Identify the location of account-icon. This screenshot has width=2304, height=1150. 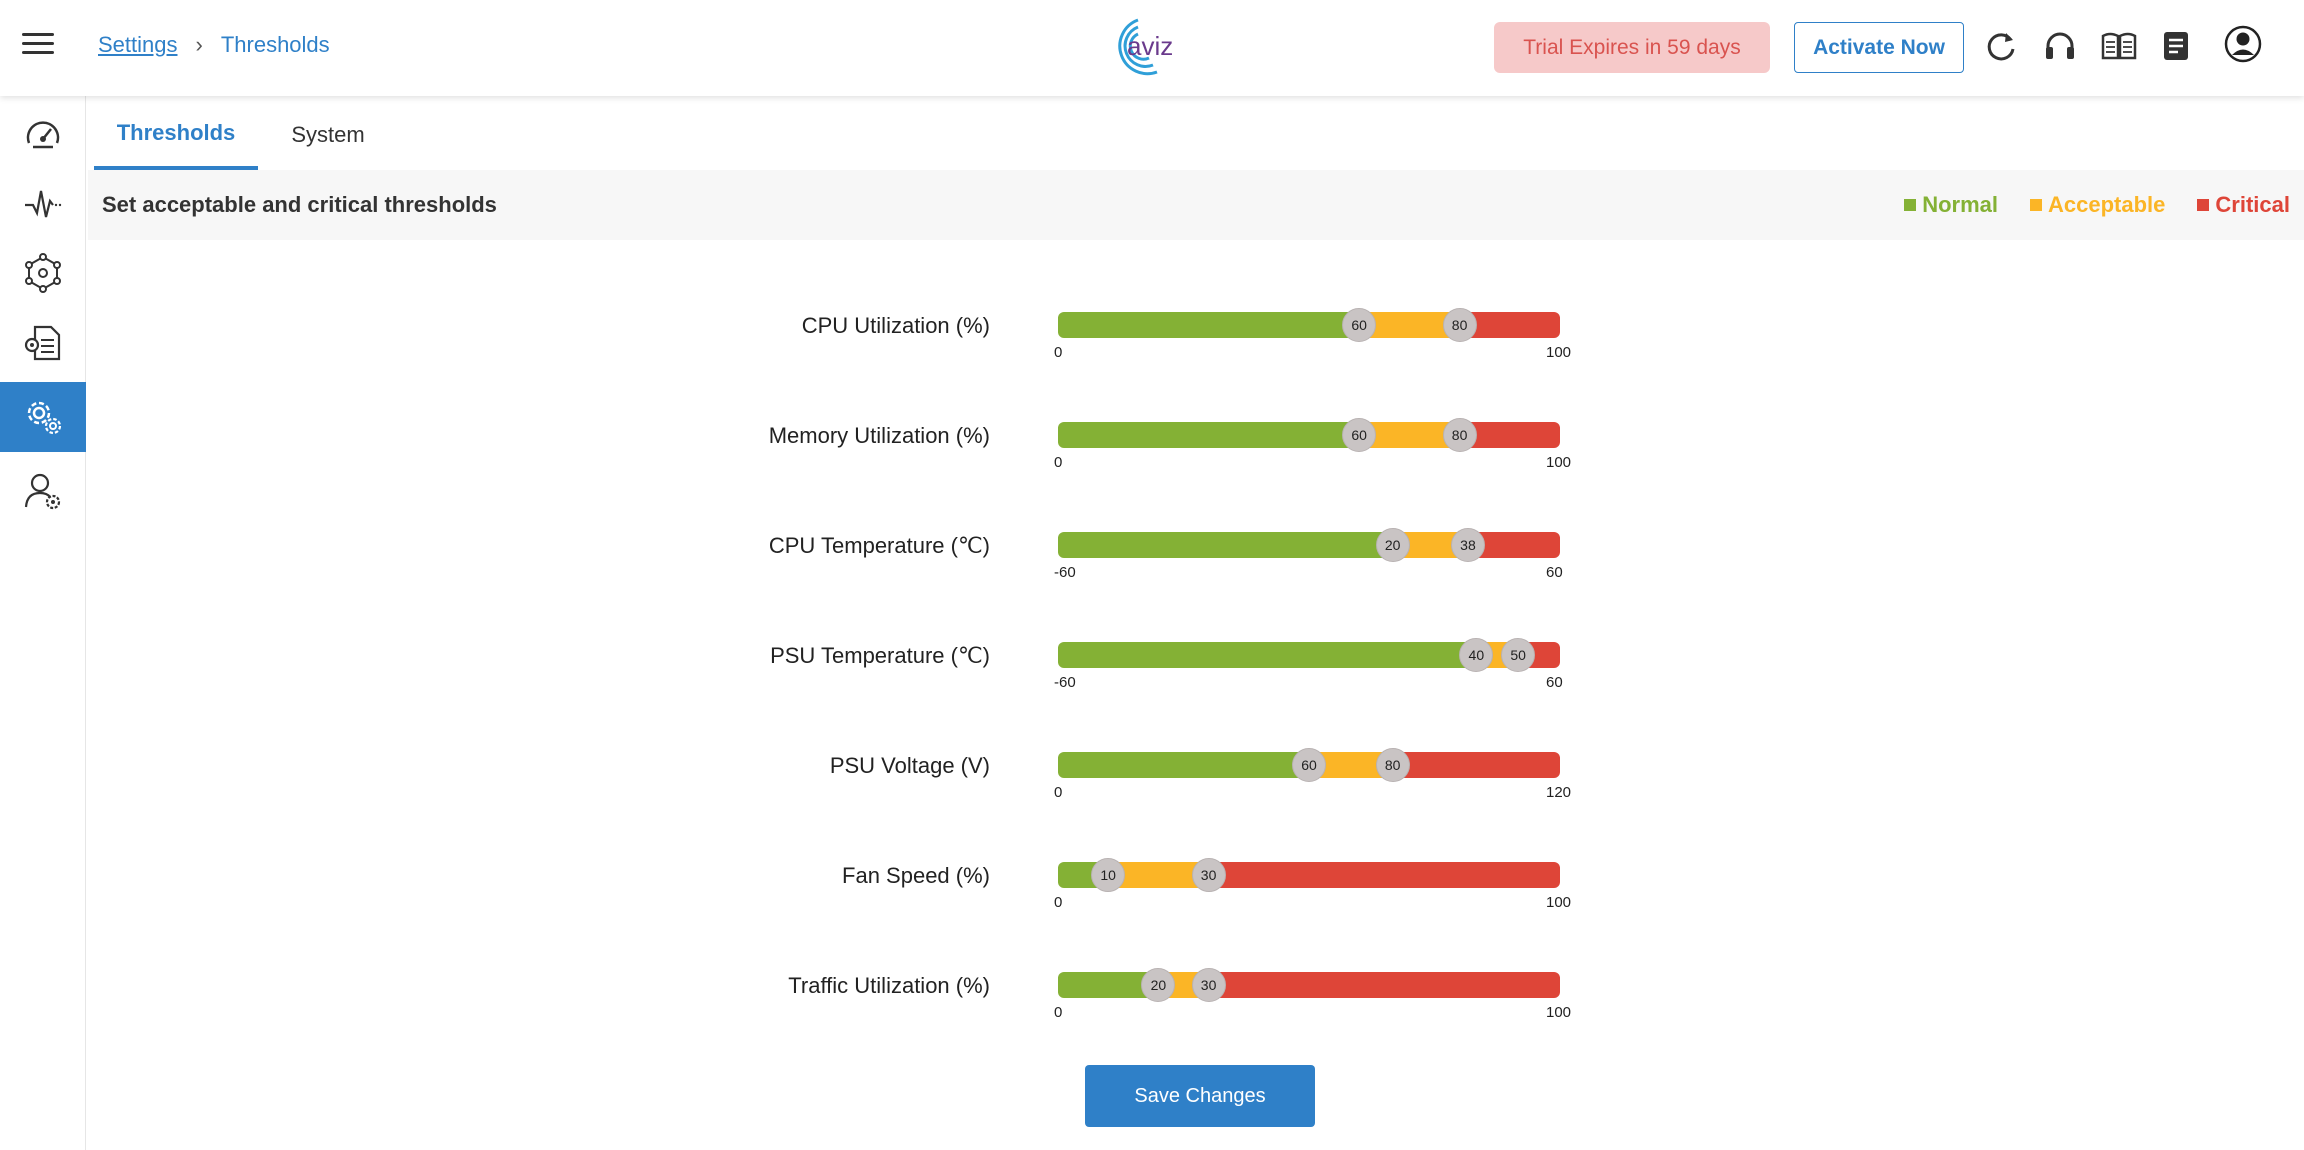
(2243, 44).